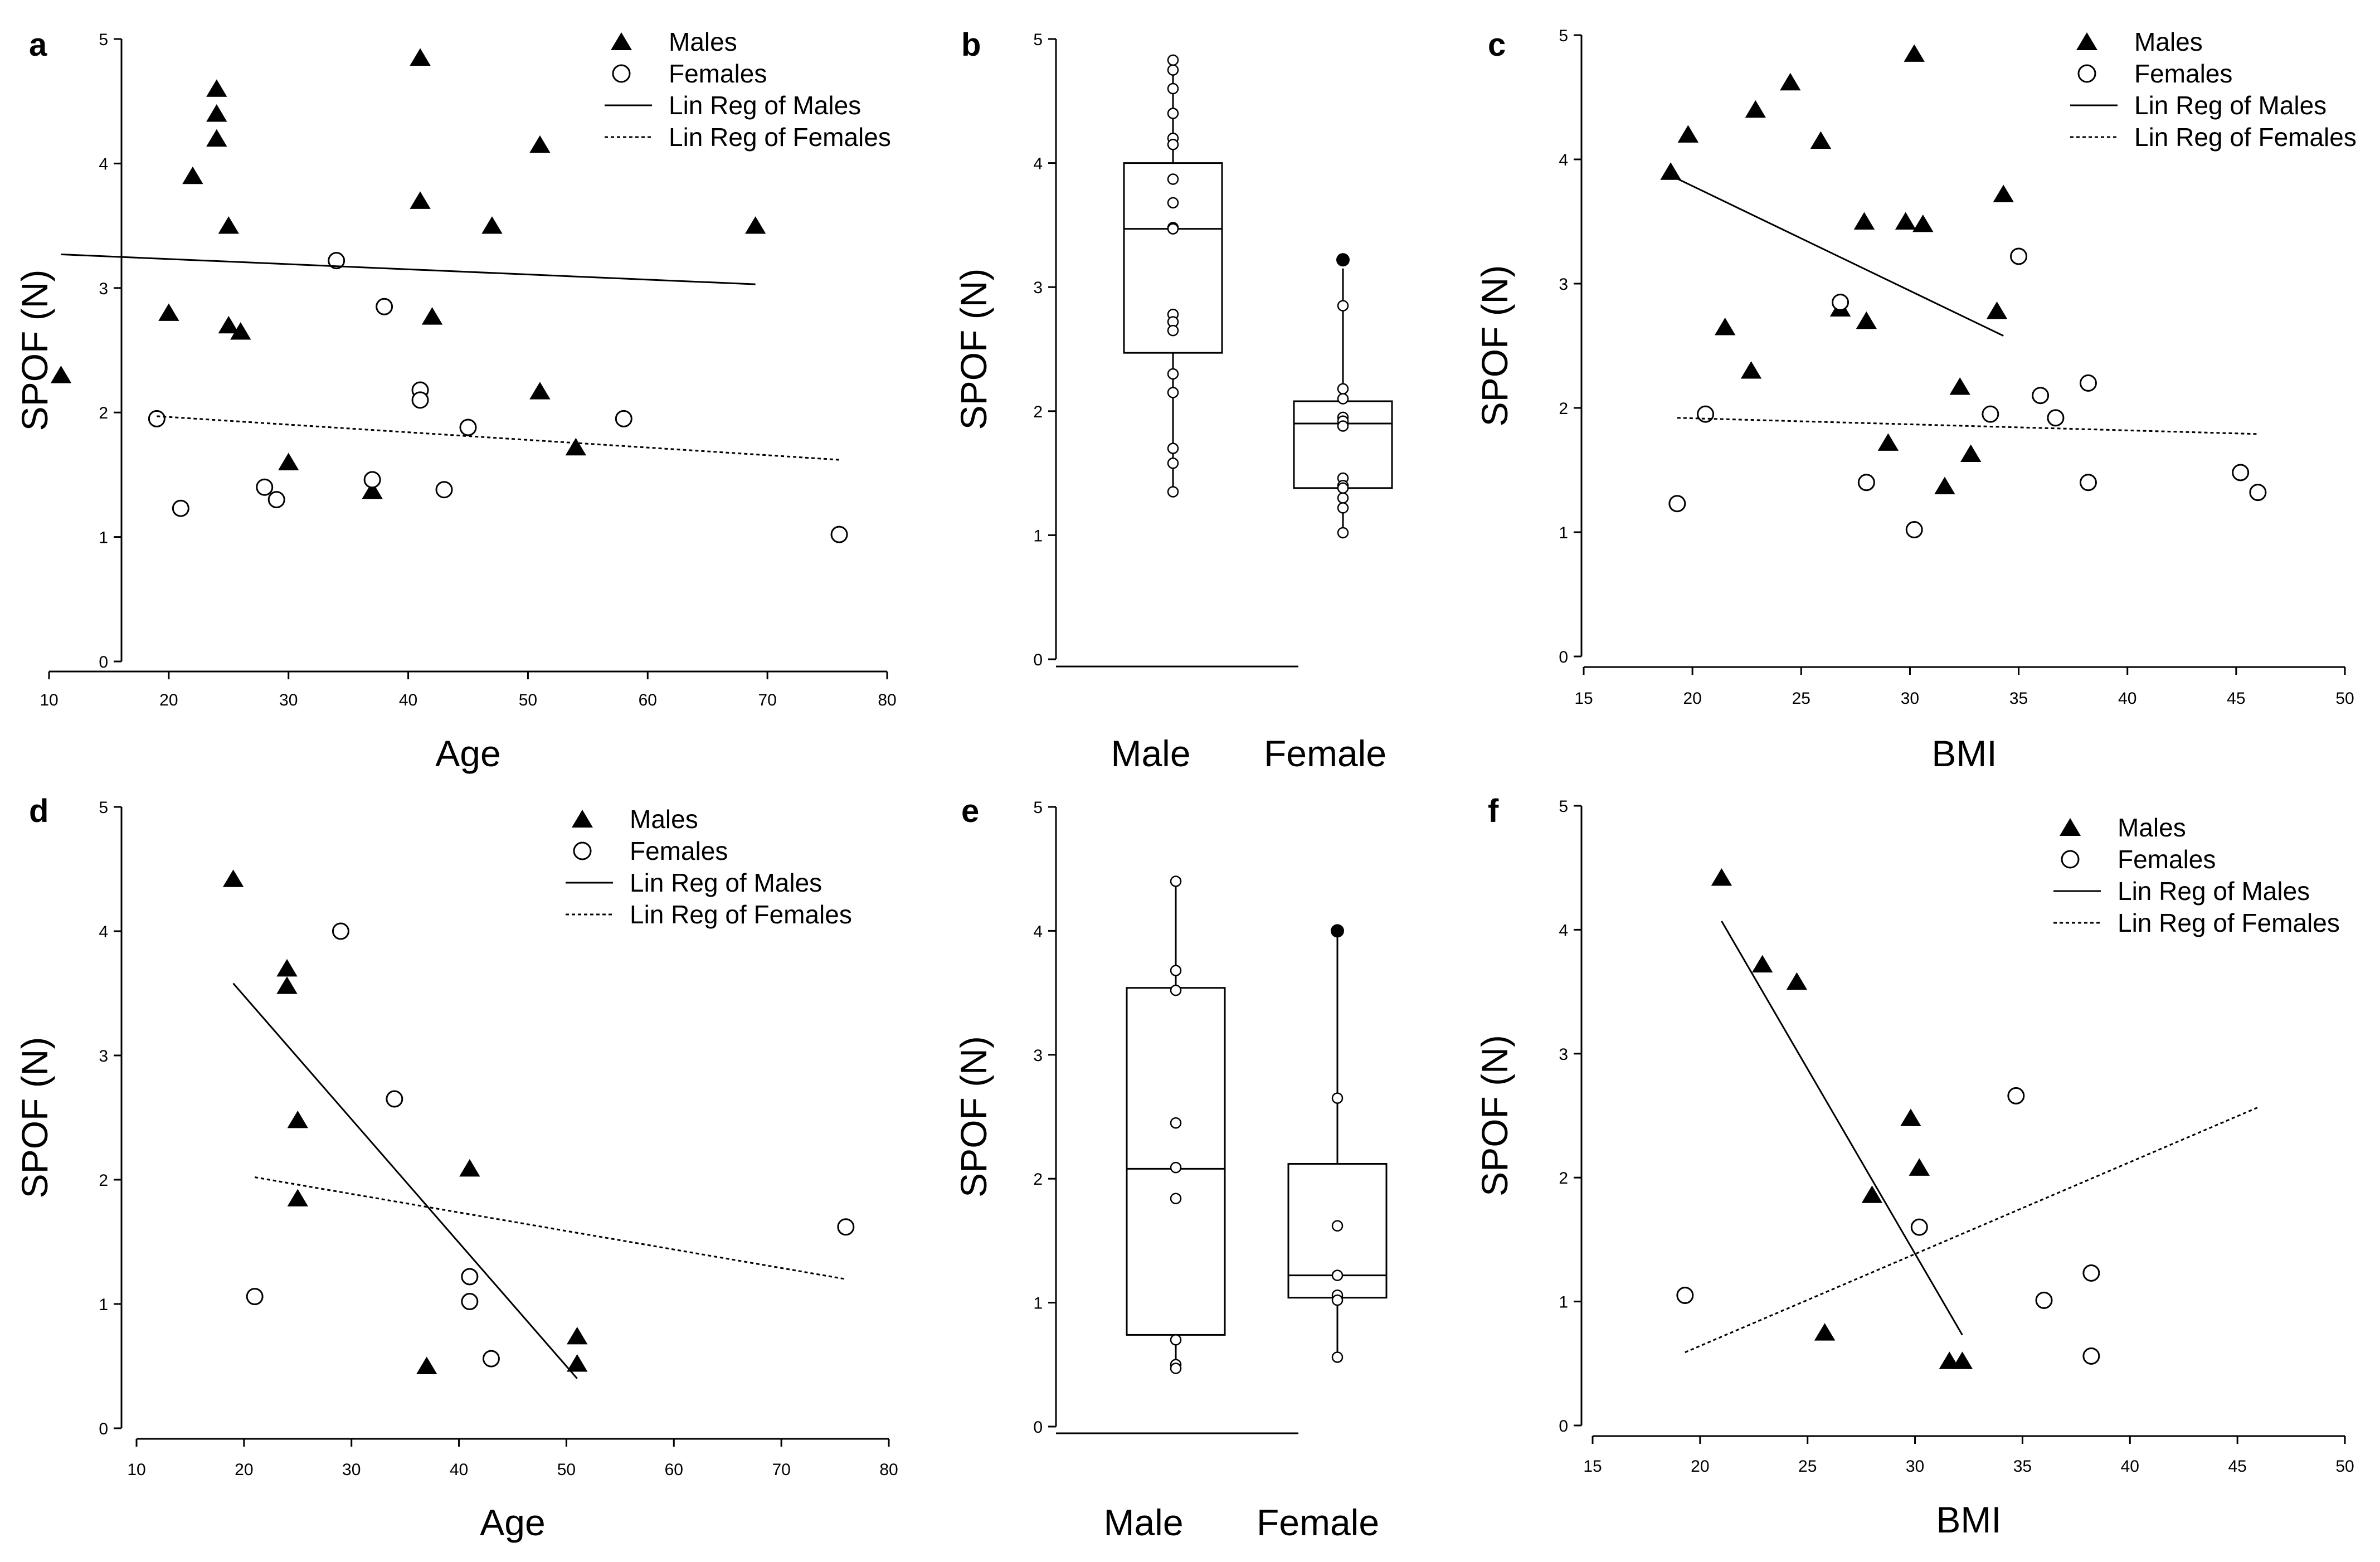 This screenshot has height=1562, width=2380. Describe the element at coordinates (38, 45) in the screenshot. I see `panel-letter: a` at that location.